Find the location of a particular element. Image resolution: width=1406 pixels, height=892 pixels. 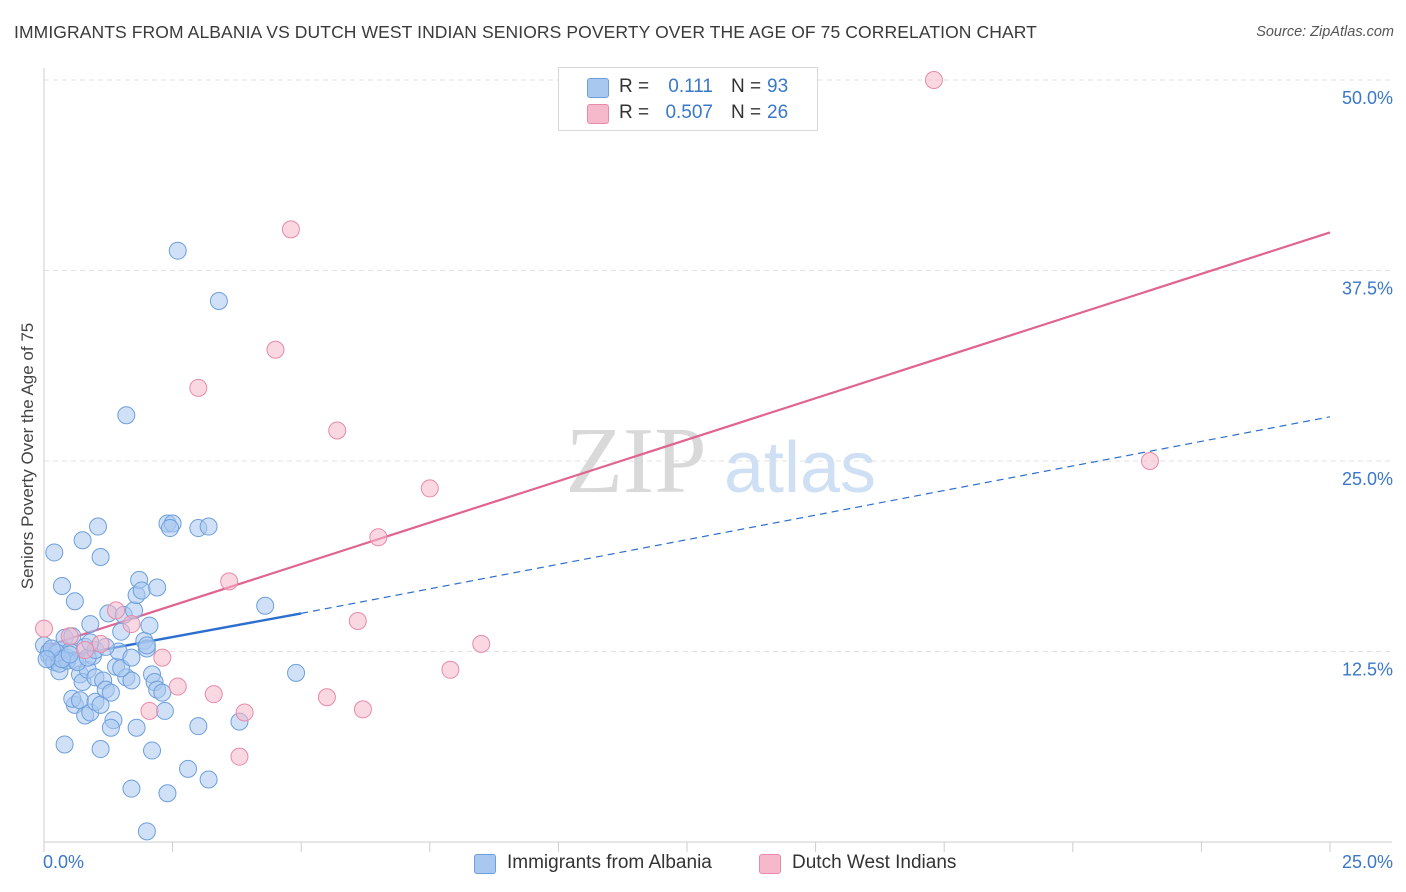

albania-points is located at coordinates (170, 541).